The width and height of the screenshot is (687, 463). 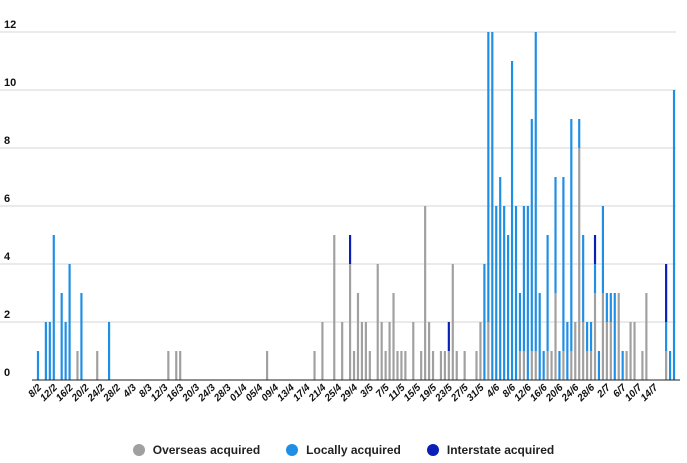 What do you see at coordinates (196, 450) in the screenshot?
I see `legend-item-overseas: Overseas acquired` at bounding box center [196, 450].